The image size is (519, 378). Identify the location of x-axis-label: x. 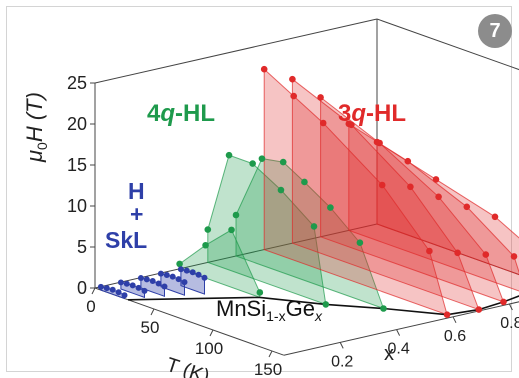
(389, 354).